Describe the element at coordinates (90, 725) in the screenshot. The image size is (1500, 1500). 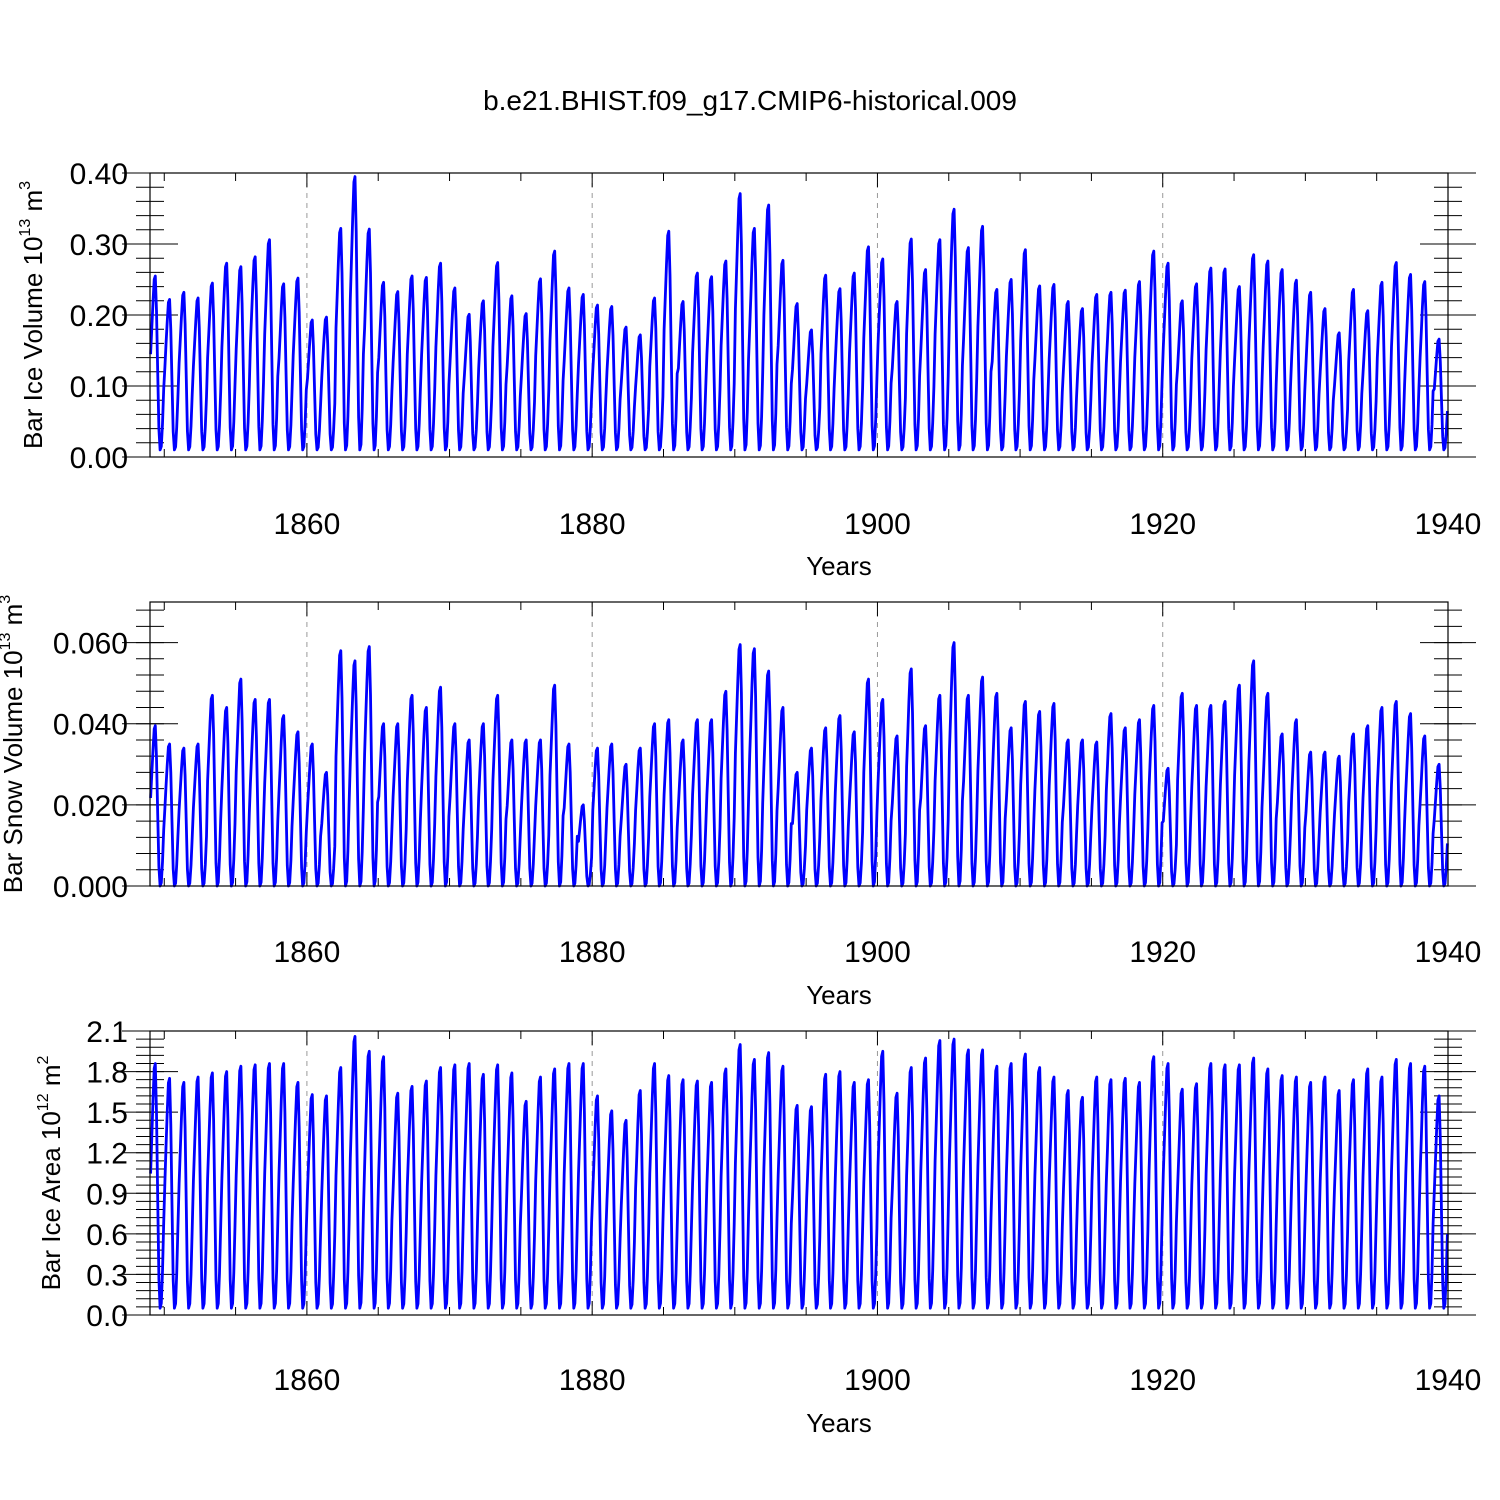
I see `y-tick-label: 0.040` at that location.